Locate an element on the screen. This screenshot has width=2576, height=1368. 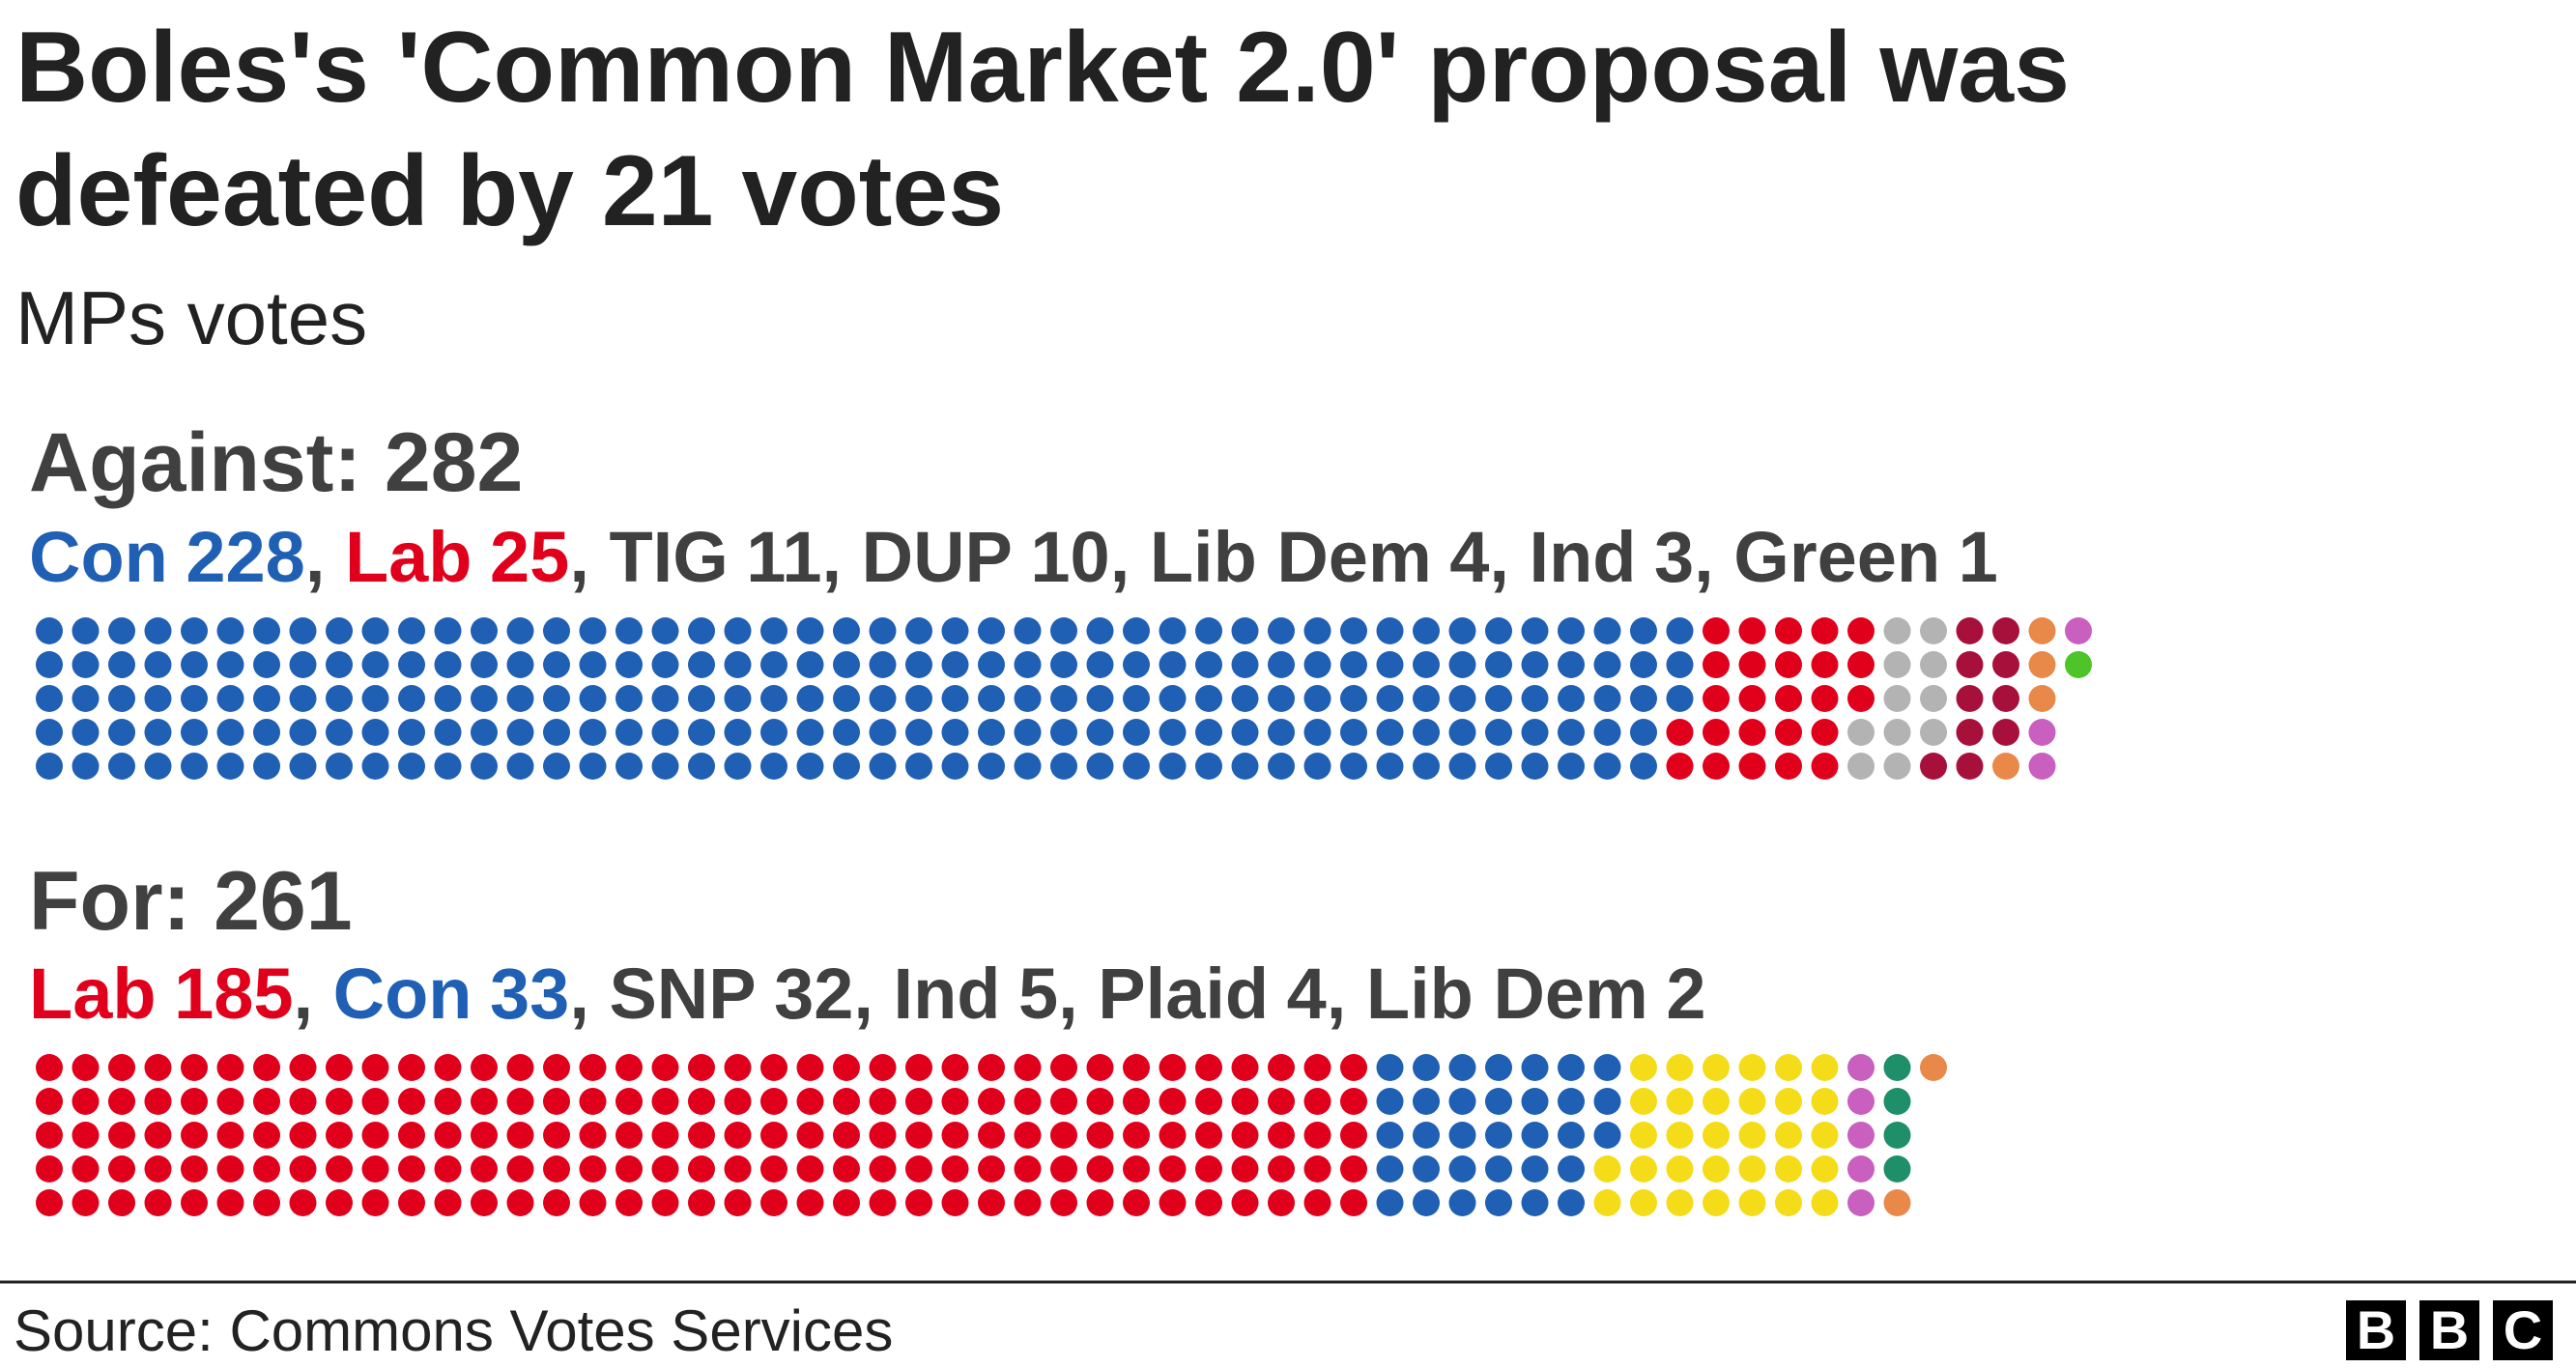
party-entry: Con 33 is located at coordinates (472, 994).